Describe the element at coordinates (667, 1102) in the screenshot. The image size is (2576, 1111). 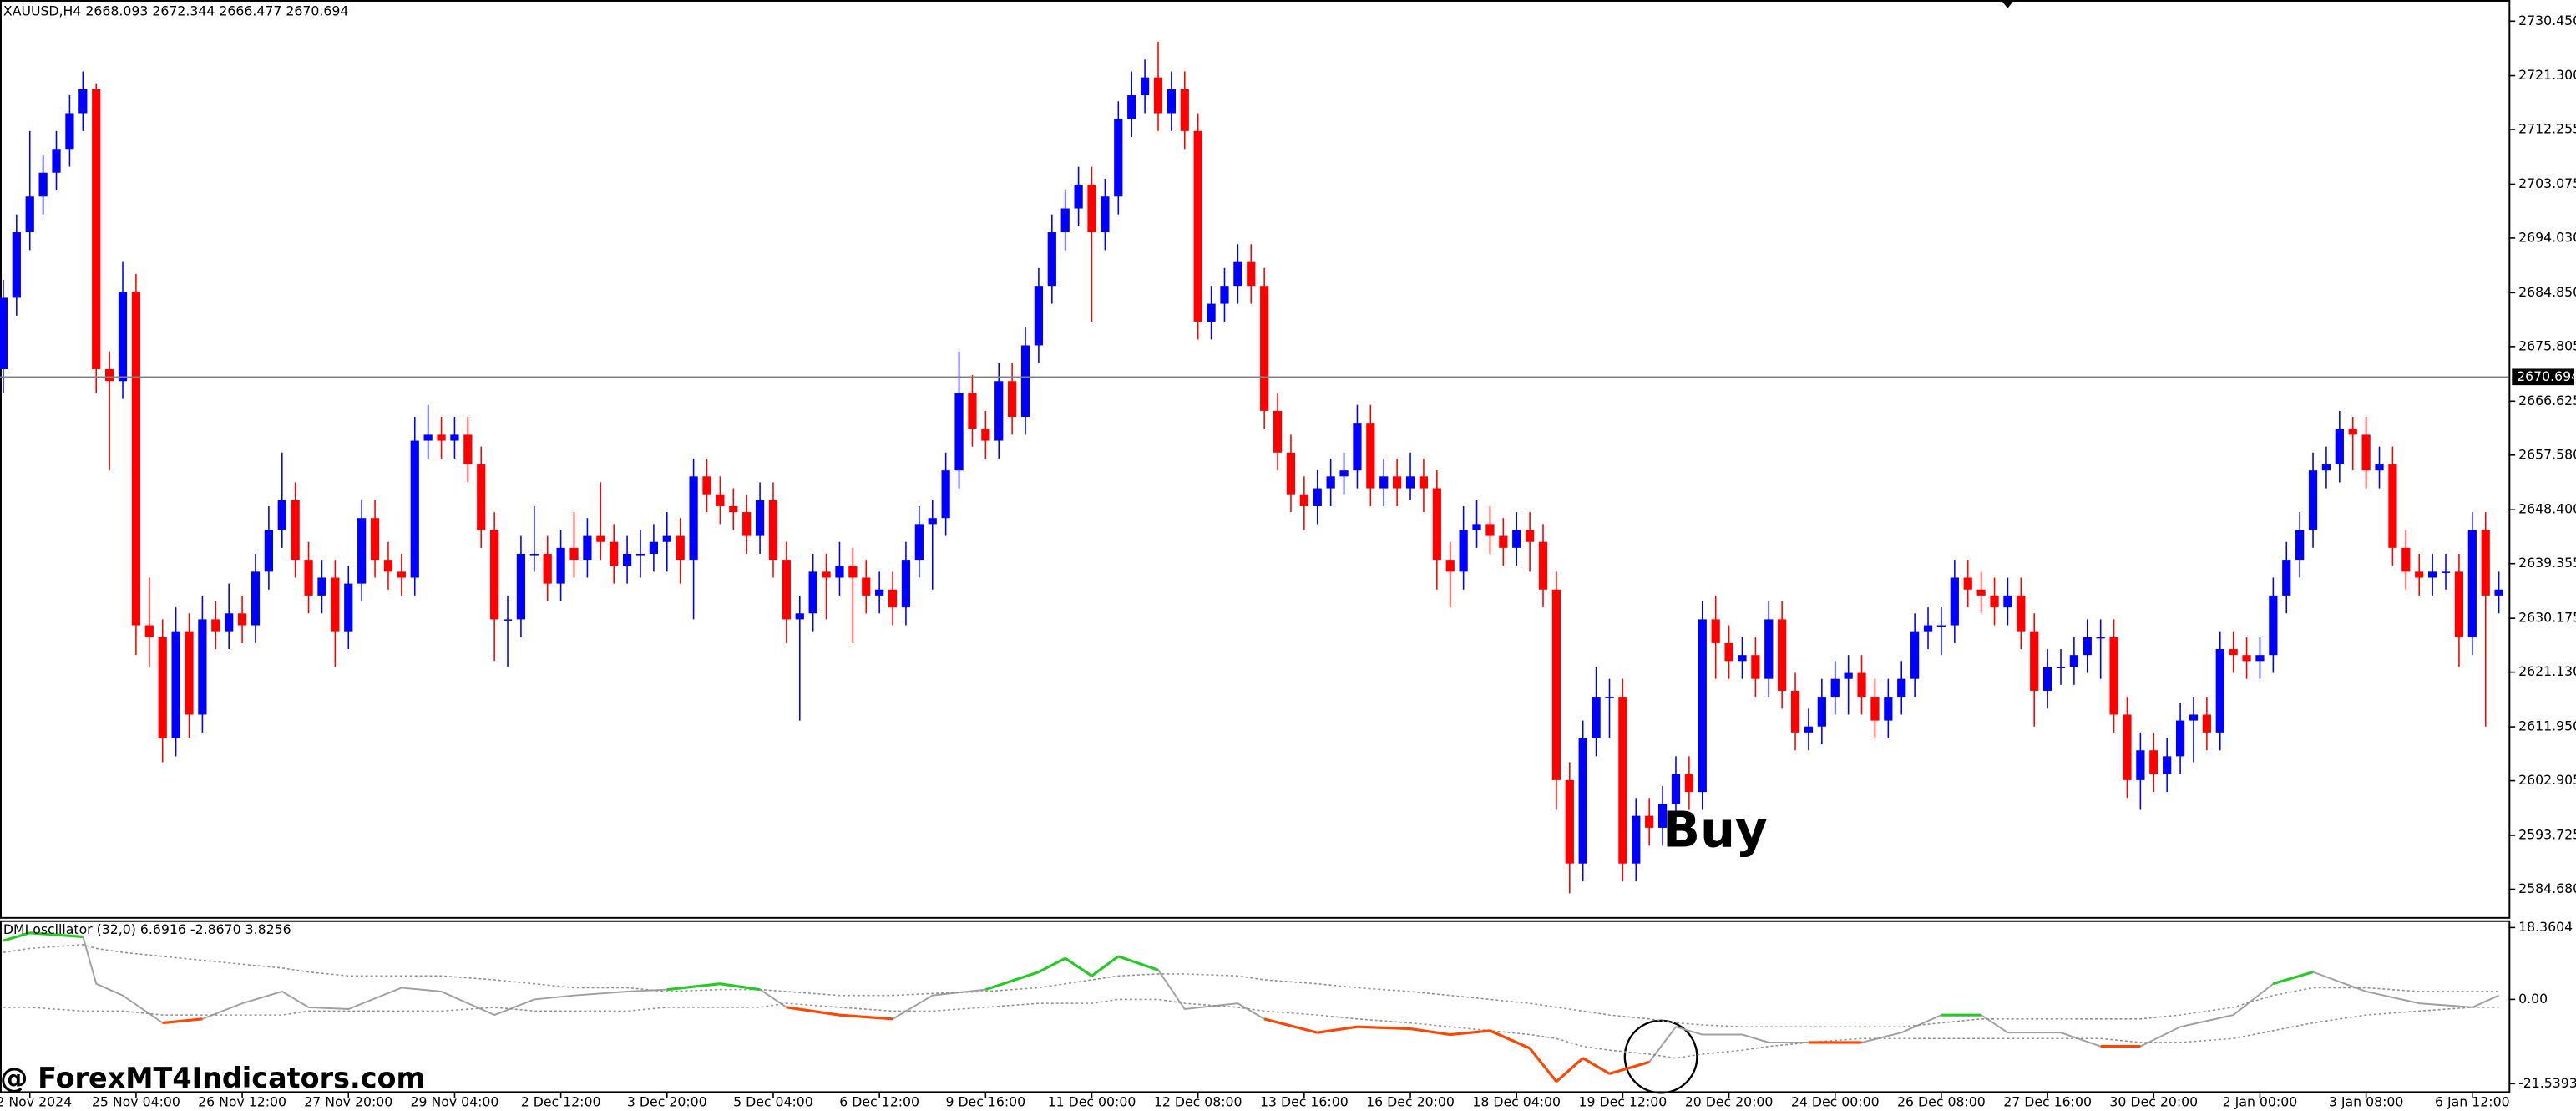
I see `x-tick-label: 3 Dec 20:00` at that location.